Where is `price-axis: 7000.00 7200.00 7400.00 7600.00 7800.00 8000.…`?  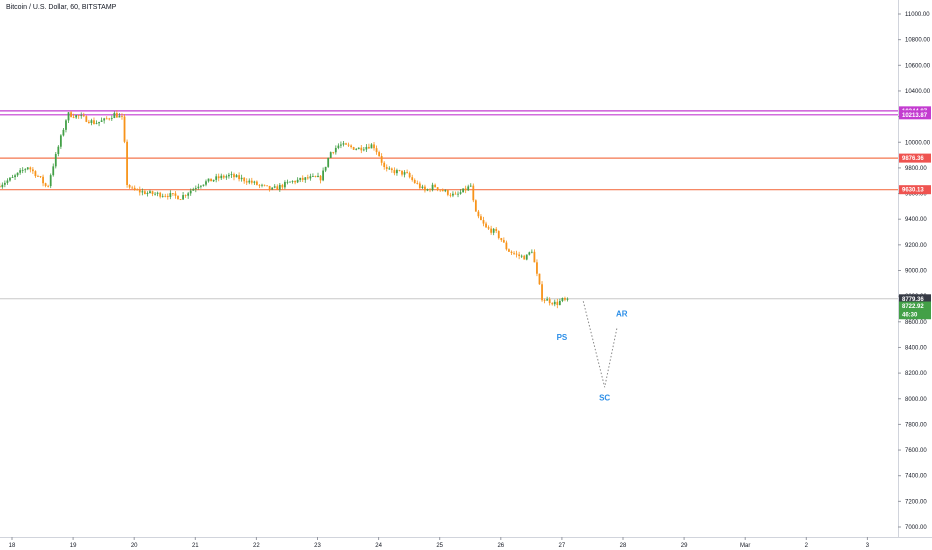
price-axis: 7000.00 7200.00 7400.00 7600.00 7800.00 8000.… is located at coordinates (914, 268).